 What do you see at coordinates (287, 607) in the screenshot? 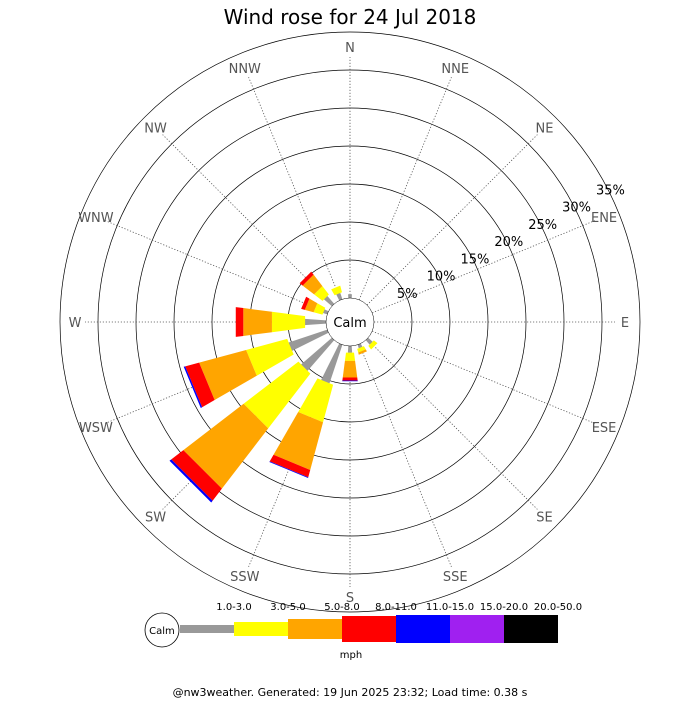
I see `legend-label-3-0-5-0: 3.0-5.0` at bounding box center [287, 607].